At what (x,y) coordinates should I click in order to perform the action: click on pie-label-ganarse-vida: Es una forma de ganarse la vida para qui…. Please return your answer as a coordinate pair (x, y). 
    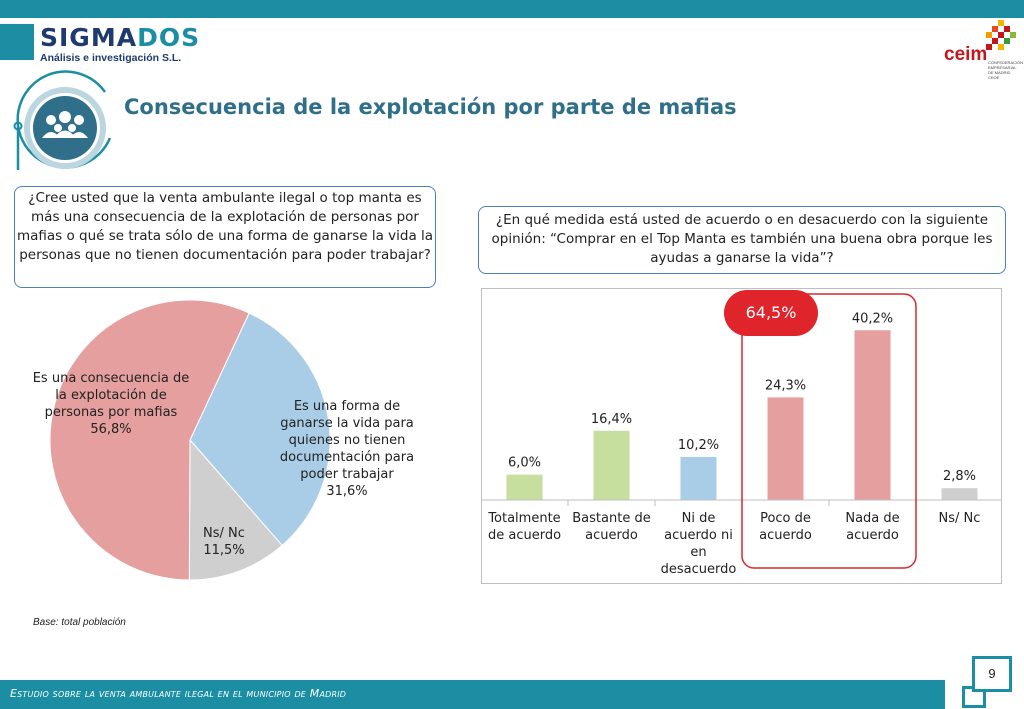
    Looking at the image, I should click on (347, 449).